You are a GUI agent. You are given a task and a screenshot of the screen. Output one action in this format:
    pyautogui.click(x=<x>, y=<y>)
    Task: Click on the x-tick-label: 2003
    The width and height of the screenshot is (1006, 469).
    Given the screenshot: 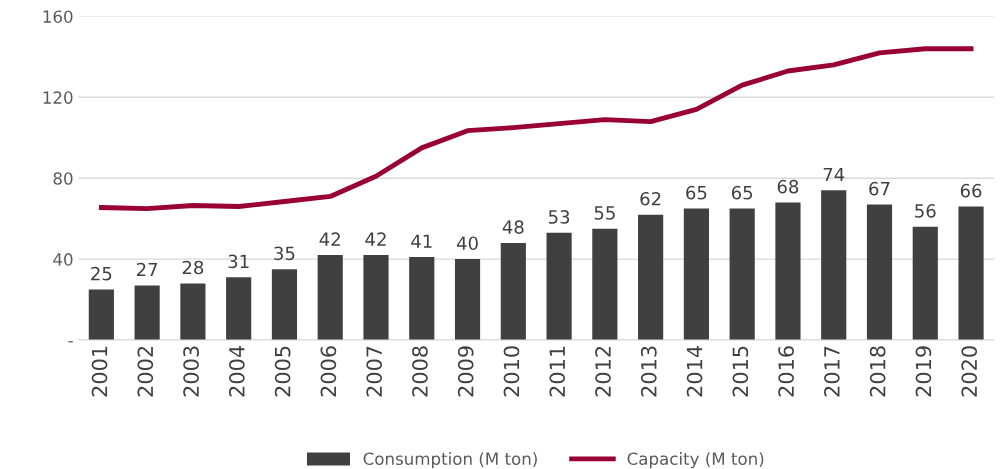 What is the action you would take?
    pyautogui.click(x=191, y=371)
    